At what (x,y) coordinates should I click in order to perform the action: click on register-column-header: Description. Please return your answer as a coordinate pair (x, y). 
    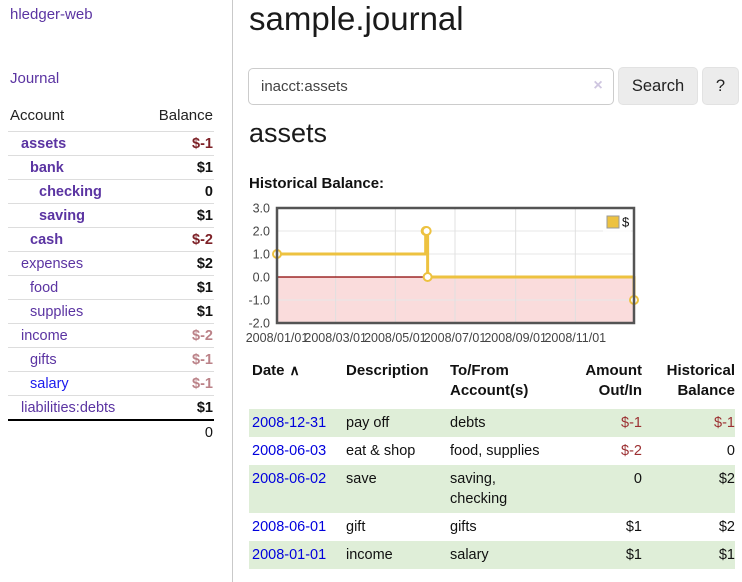
    Looking at the image, I should click on (387, 370).